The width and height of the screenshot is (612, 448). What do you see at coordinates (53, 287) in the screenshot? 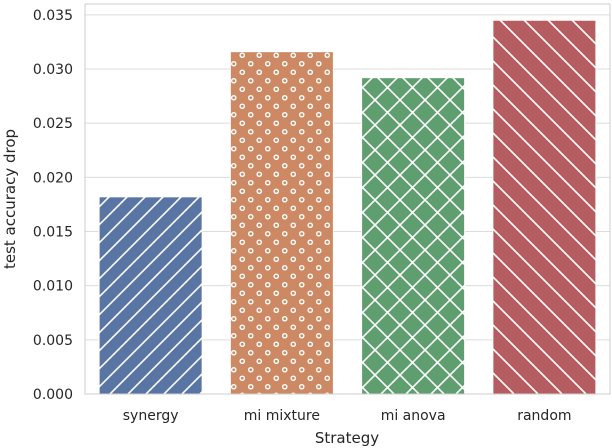
I see `y-tick-label: 0.010` at bounding box center [53, 287].